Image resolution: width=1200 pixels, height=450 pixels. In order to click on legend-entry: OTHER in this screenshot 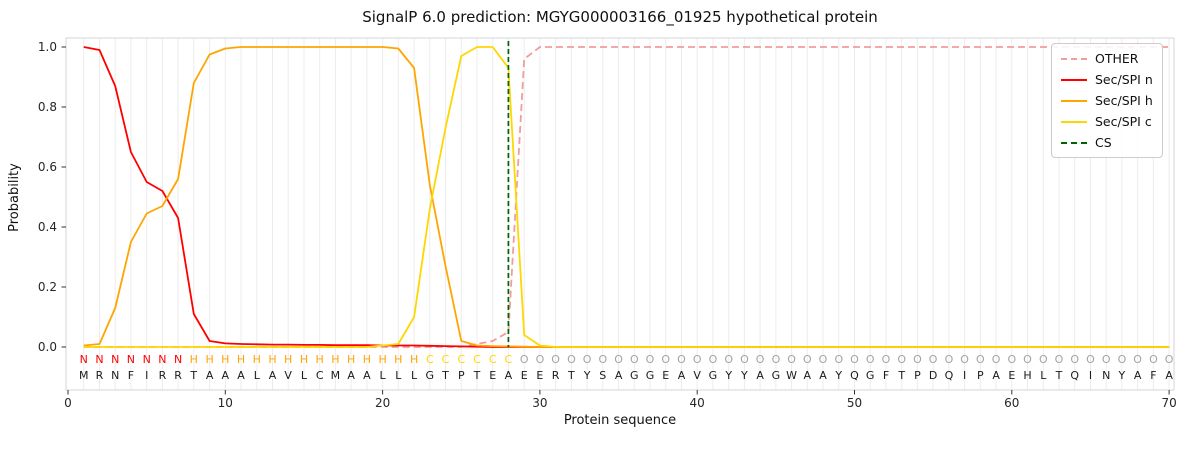, I will do `click(1107, 58)`.